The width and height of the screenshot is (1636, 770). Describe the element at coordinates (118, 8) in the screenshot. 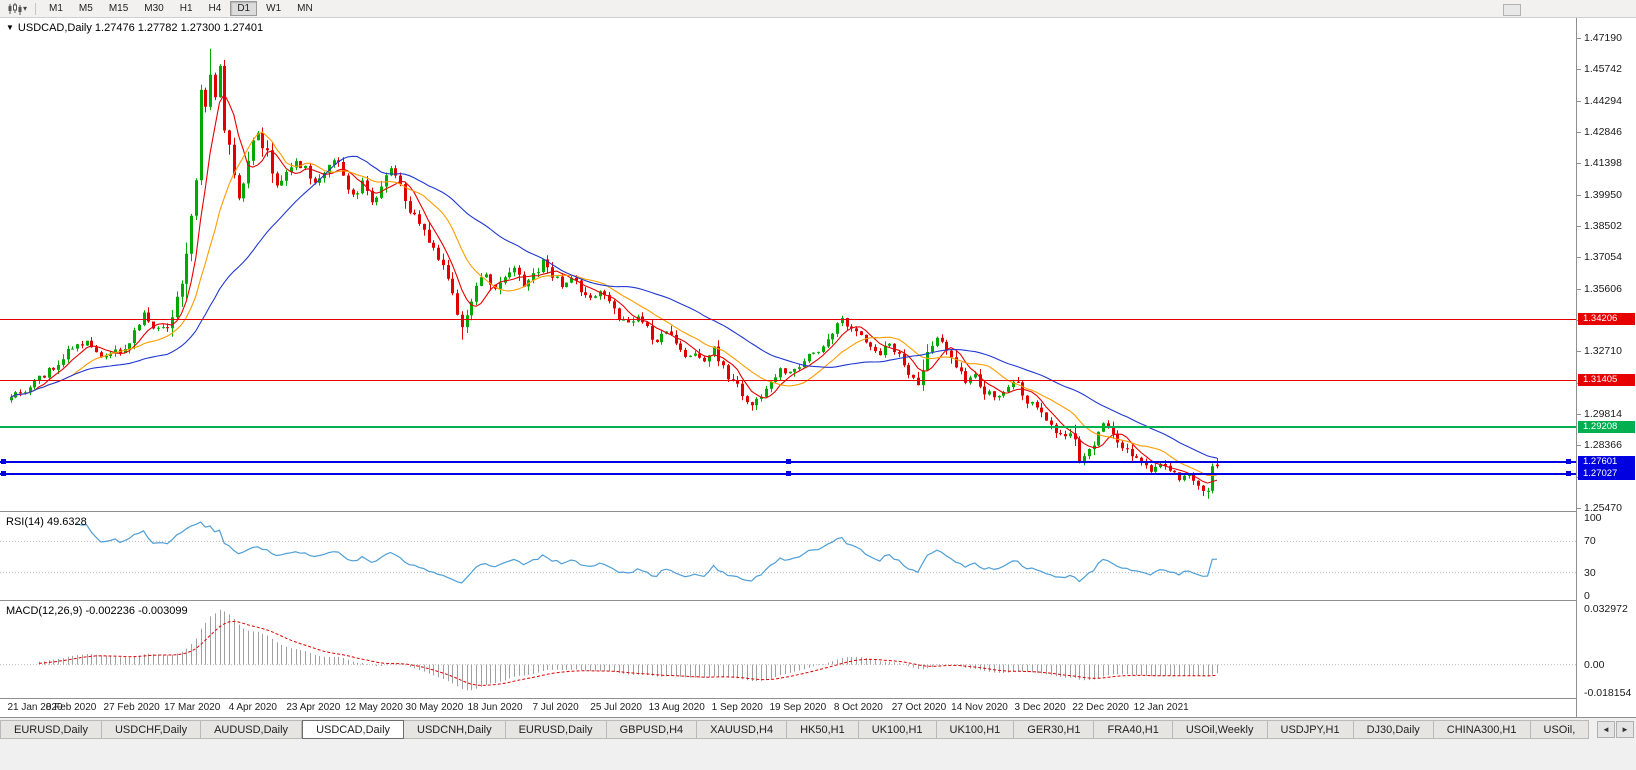

I see `timeframe-button-m15: M15` at that location.